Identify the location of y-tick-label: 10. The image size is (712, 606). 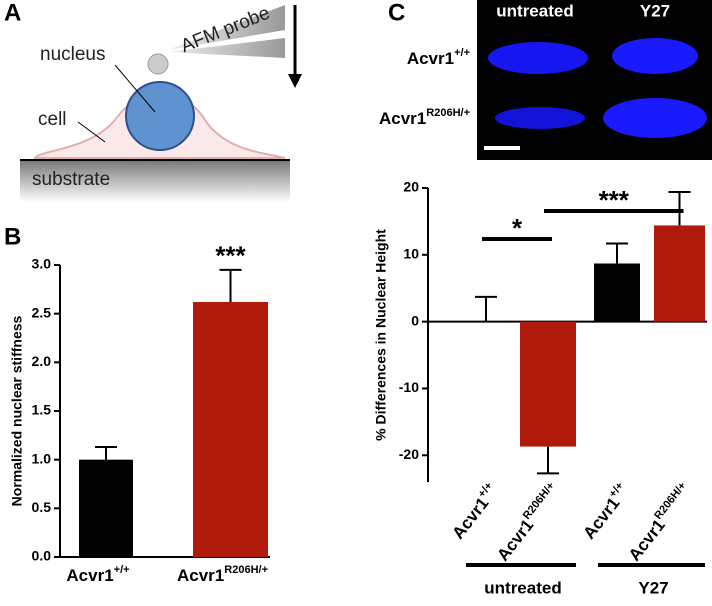
(411, 254).